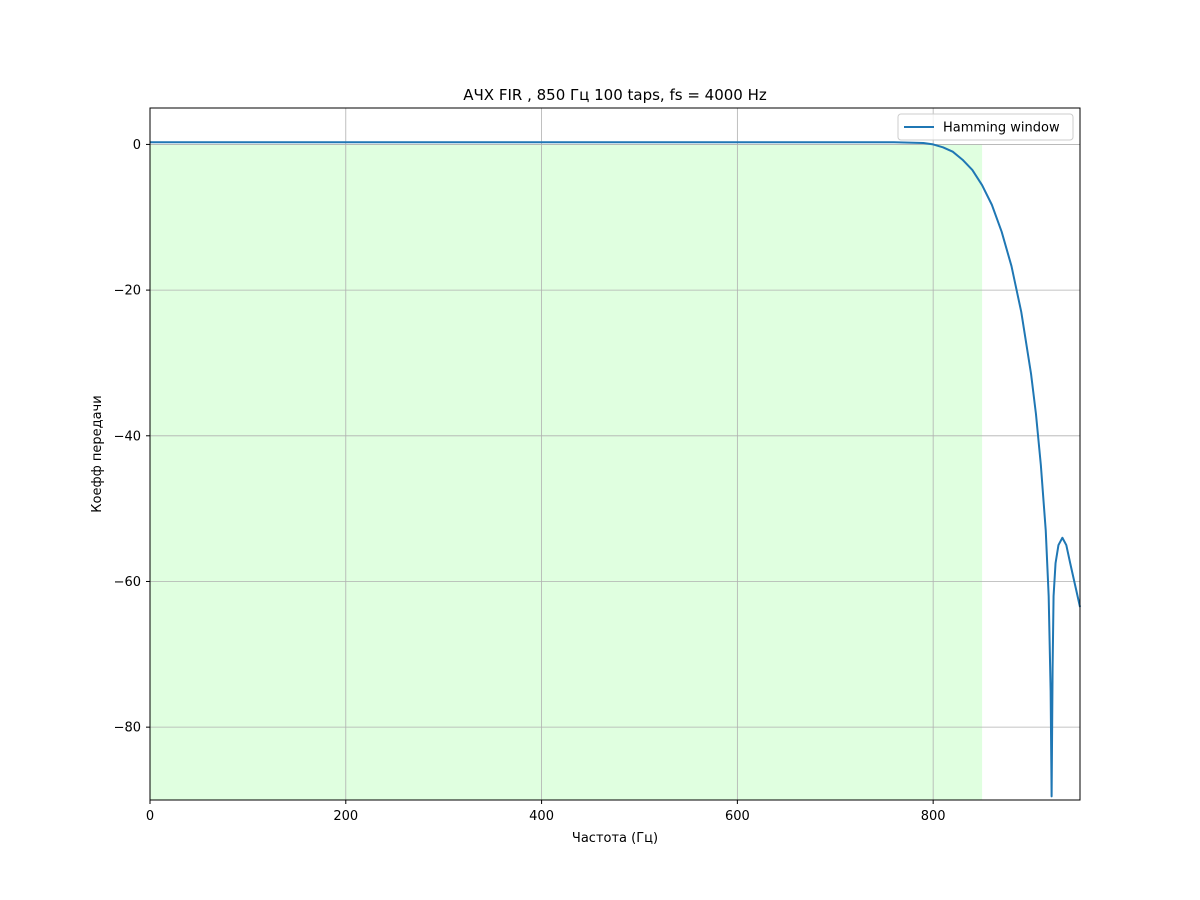  Describe the element at coordinates (150, 816) in the screenshot. I see `x-tick-label-0: 0` at that location.